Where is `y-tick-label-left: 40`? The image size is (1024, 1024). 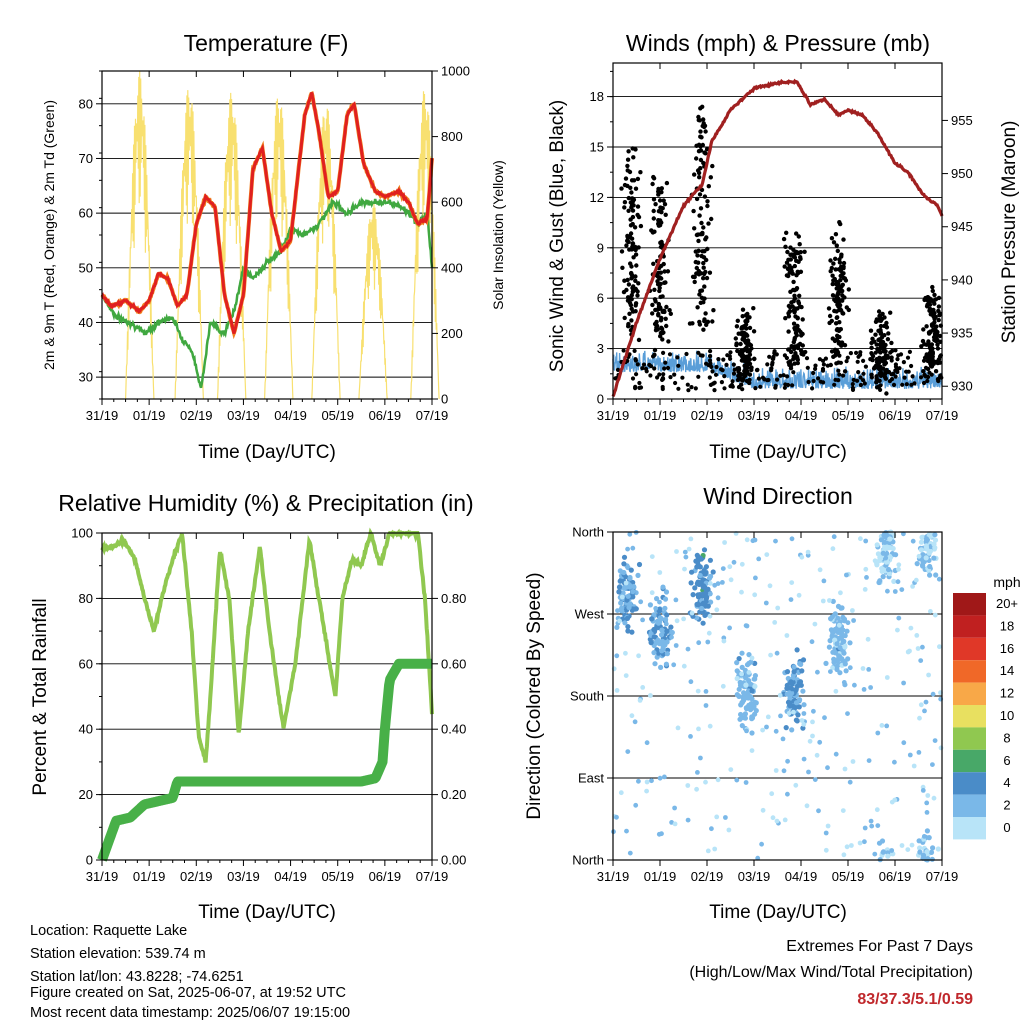 y-tick-label-left: 40 is located at coordinates (86, 322).